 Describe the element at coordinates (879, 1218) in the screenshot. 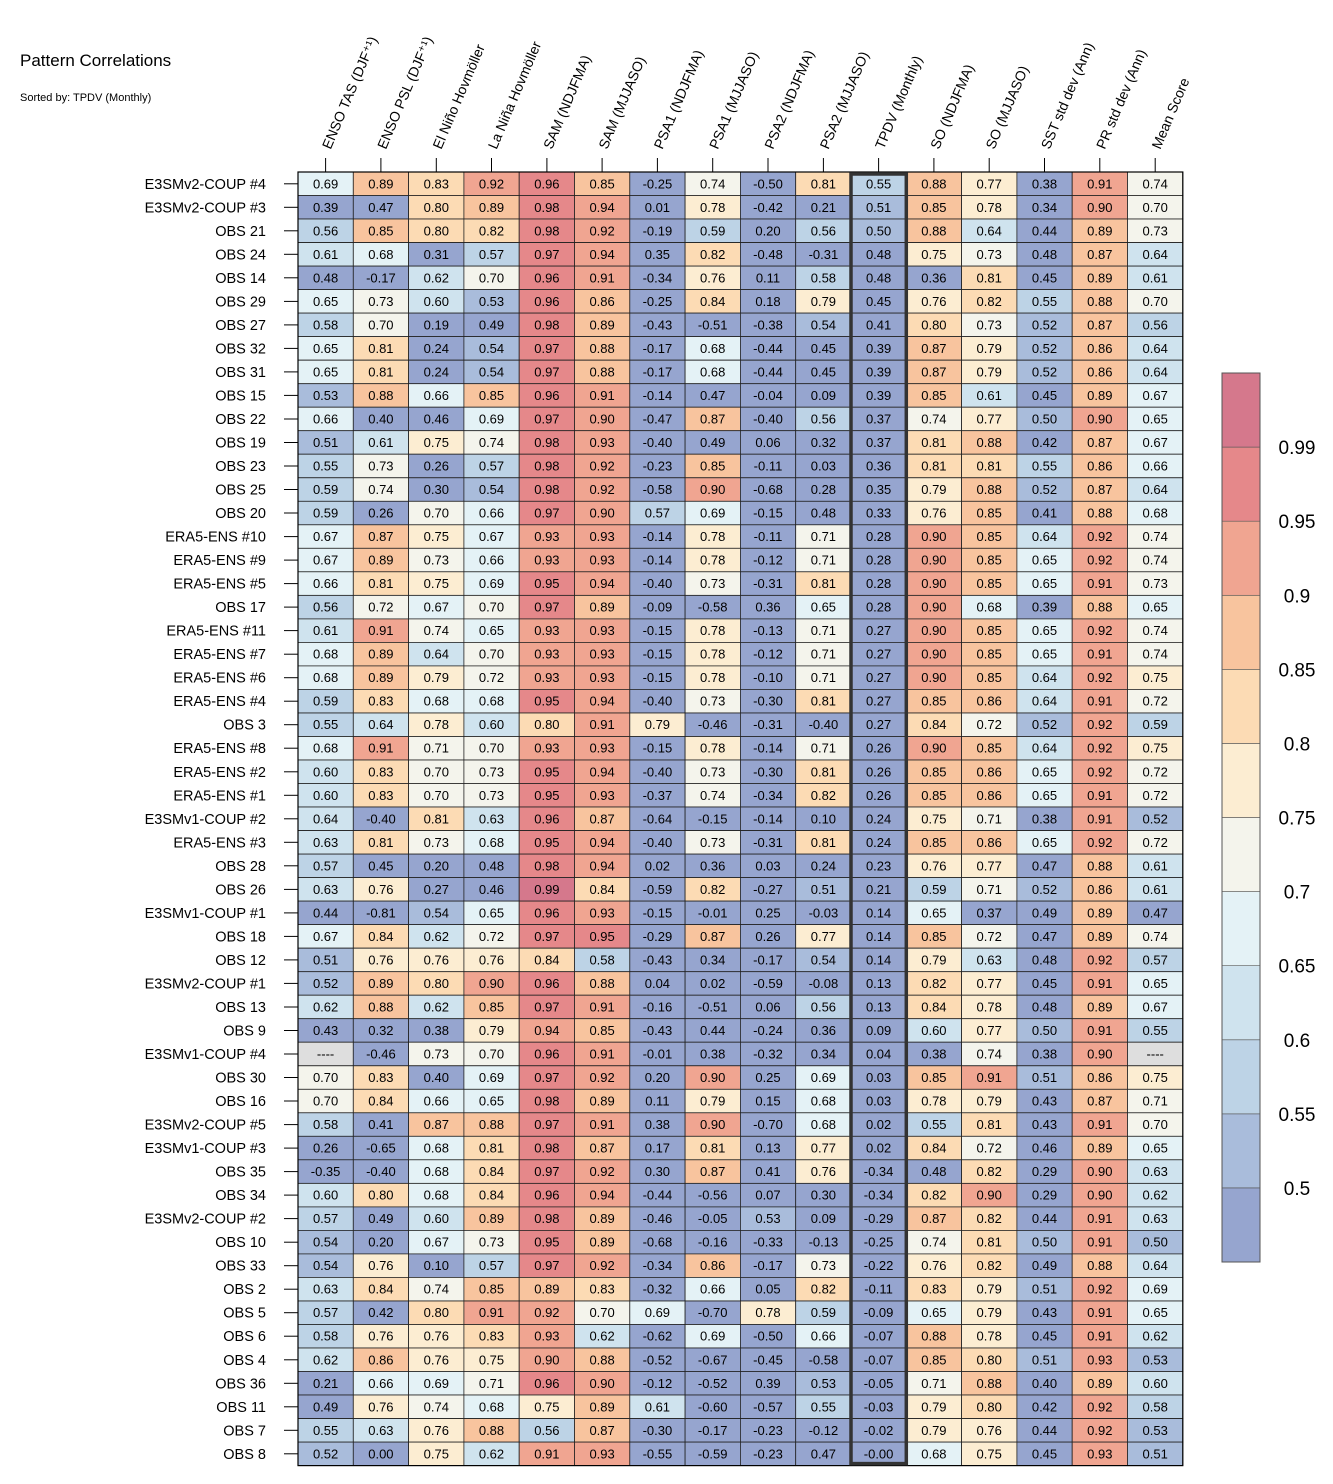

I see `cell-value: -0.29` at that location.